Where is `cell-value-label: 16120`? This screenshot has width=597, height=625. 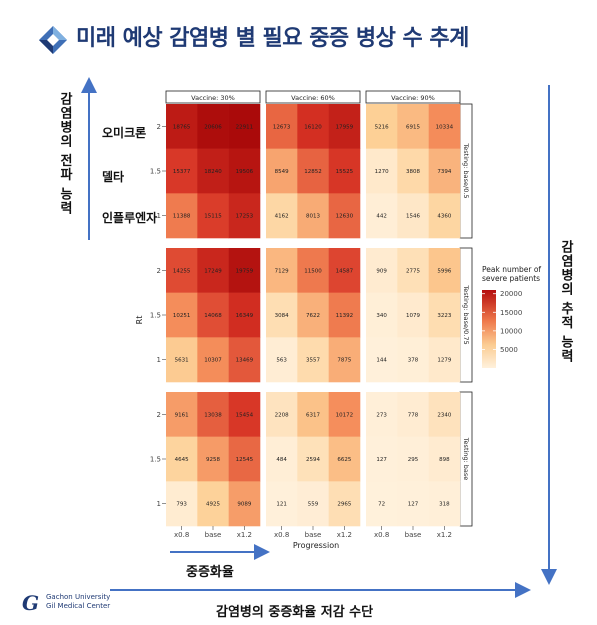
cell-value-label: 16120 is located at coordinates (313, 127).